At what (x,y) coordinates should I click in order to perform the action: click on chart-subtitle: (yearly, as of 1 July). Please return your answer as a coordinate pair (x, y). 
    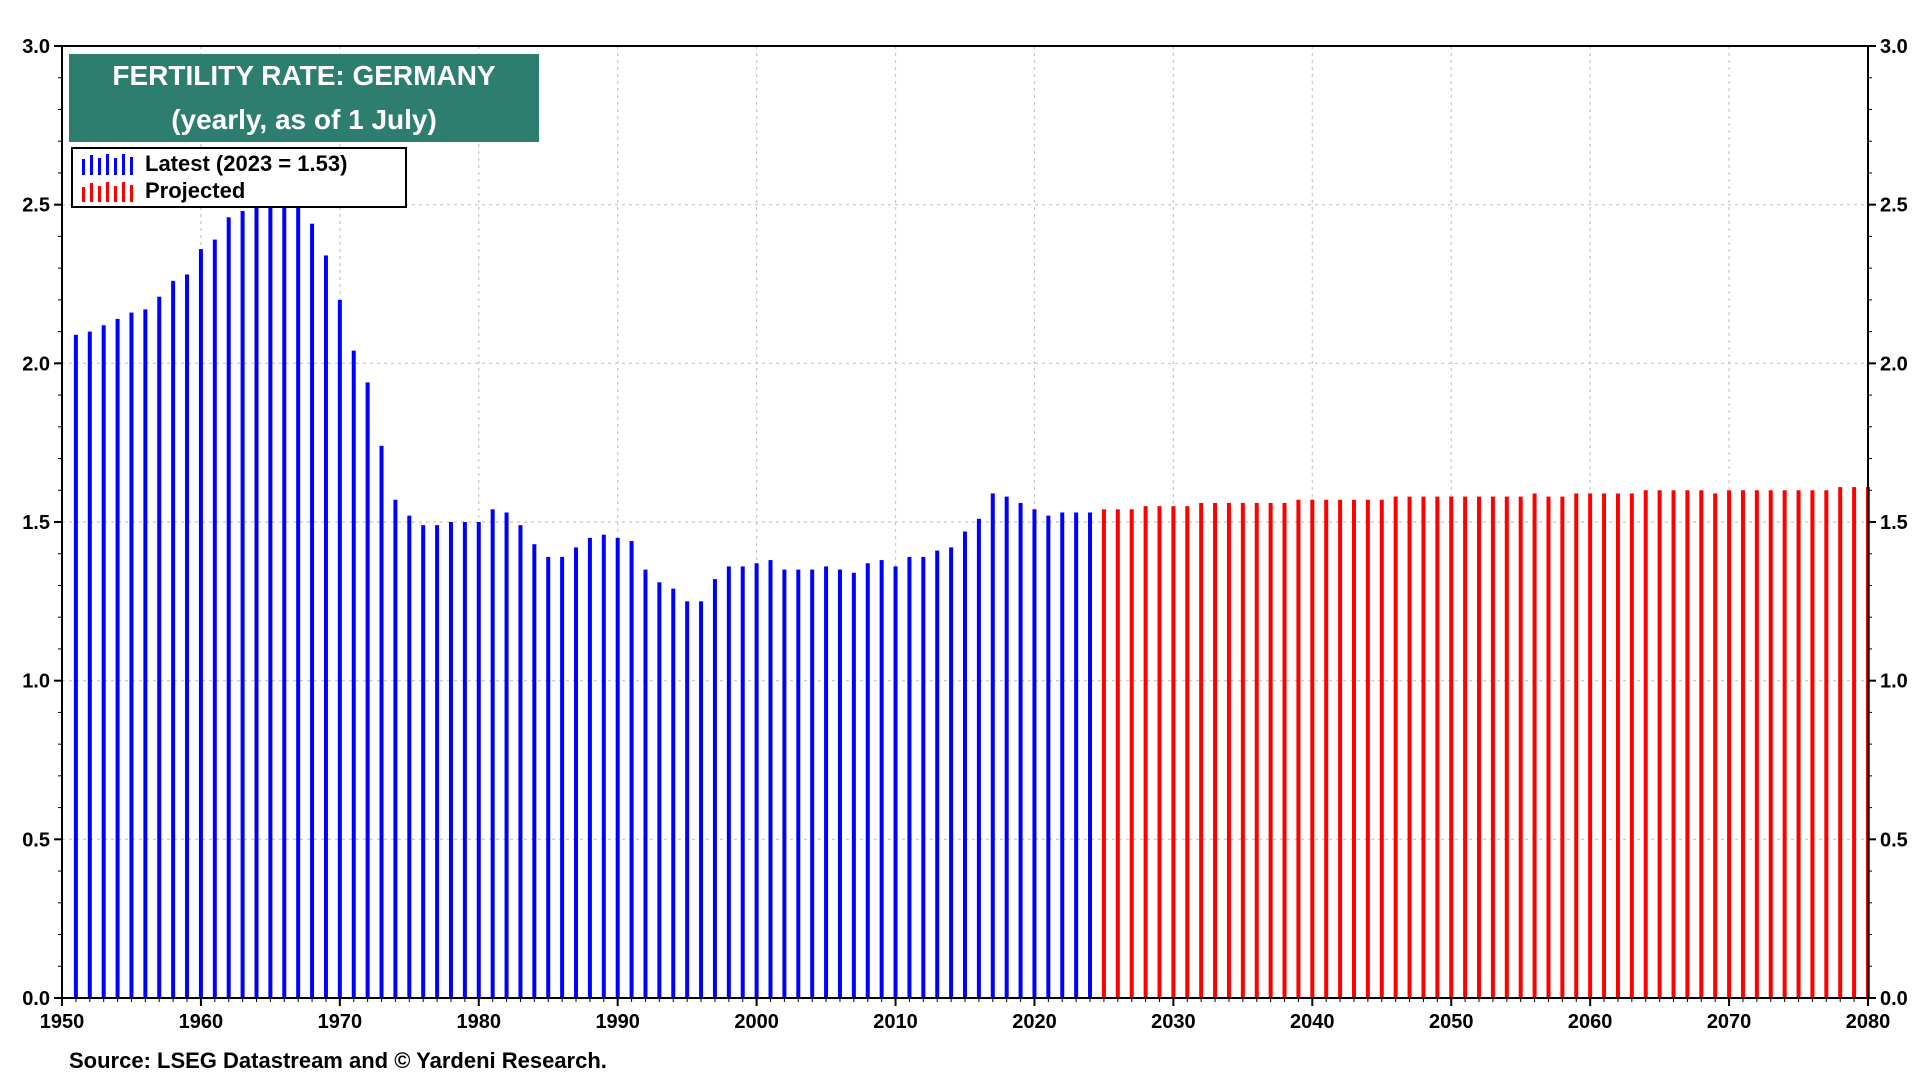
    Looking at the image, I should click on (304, 119).